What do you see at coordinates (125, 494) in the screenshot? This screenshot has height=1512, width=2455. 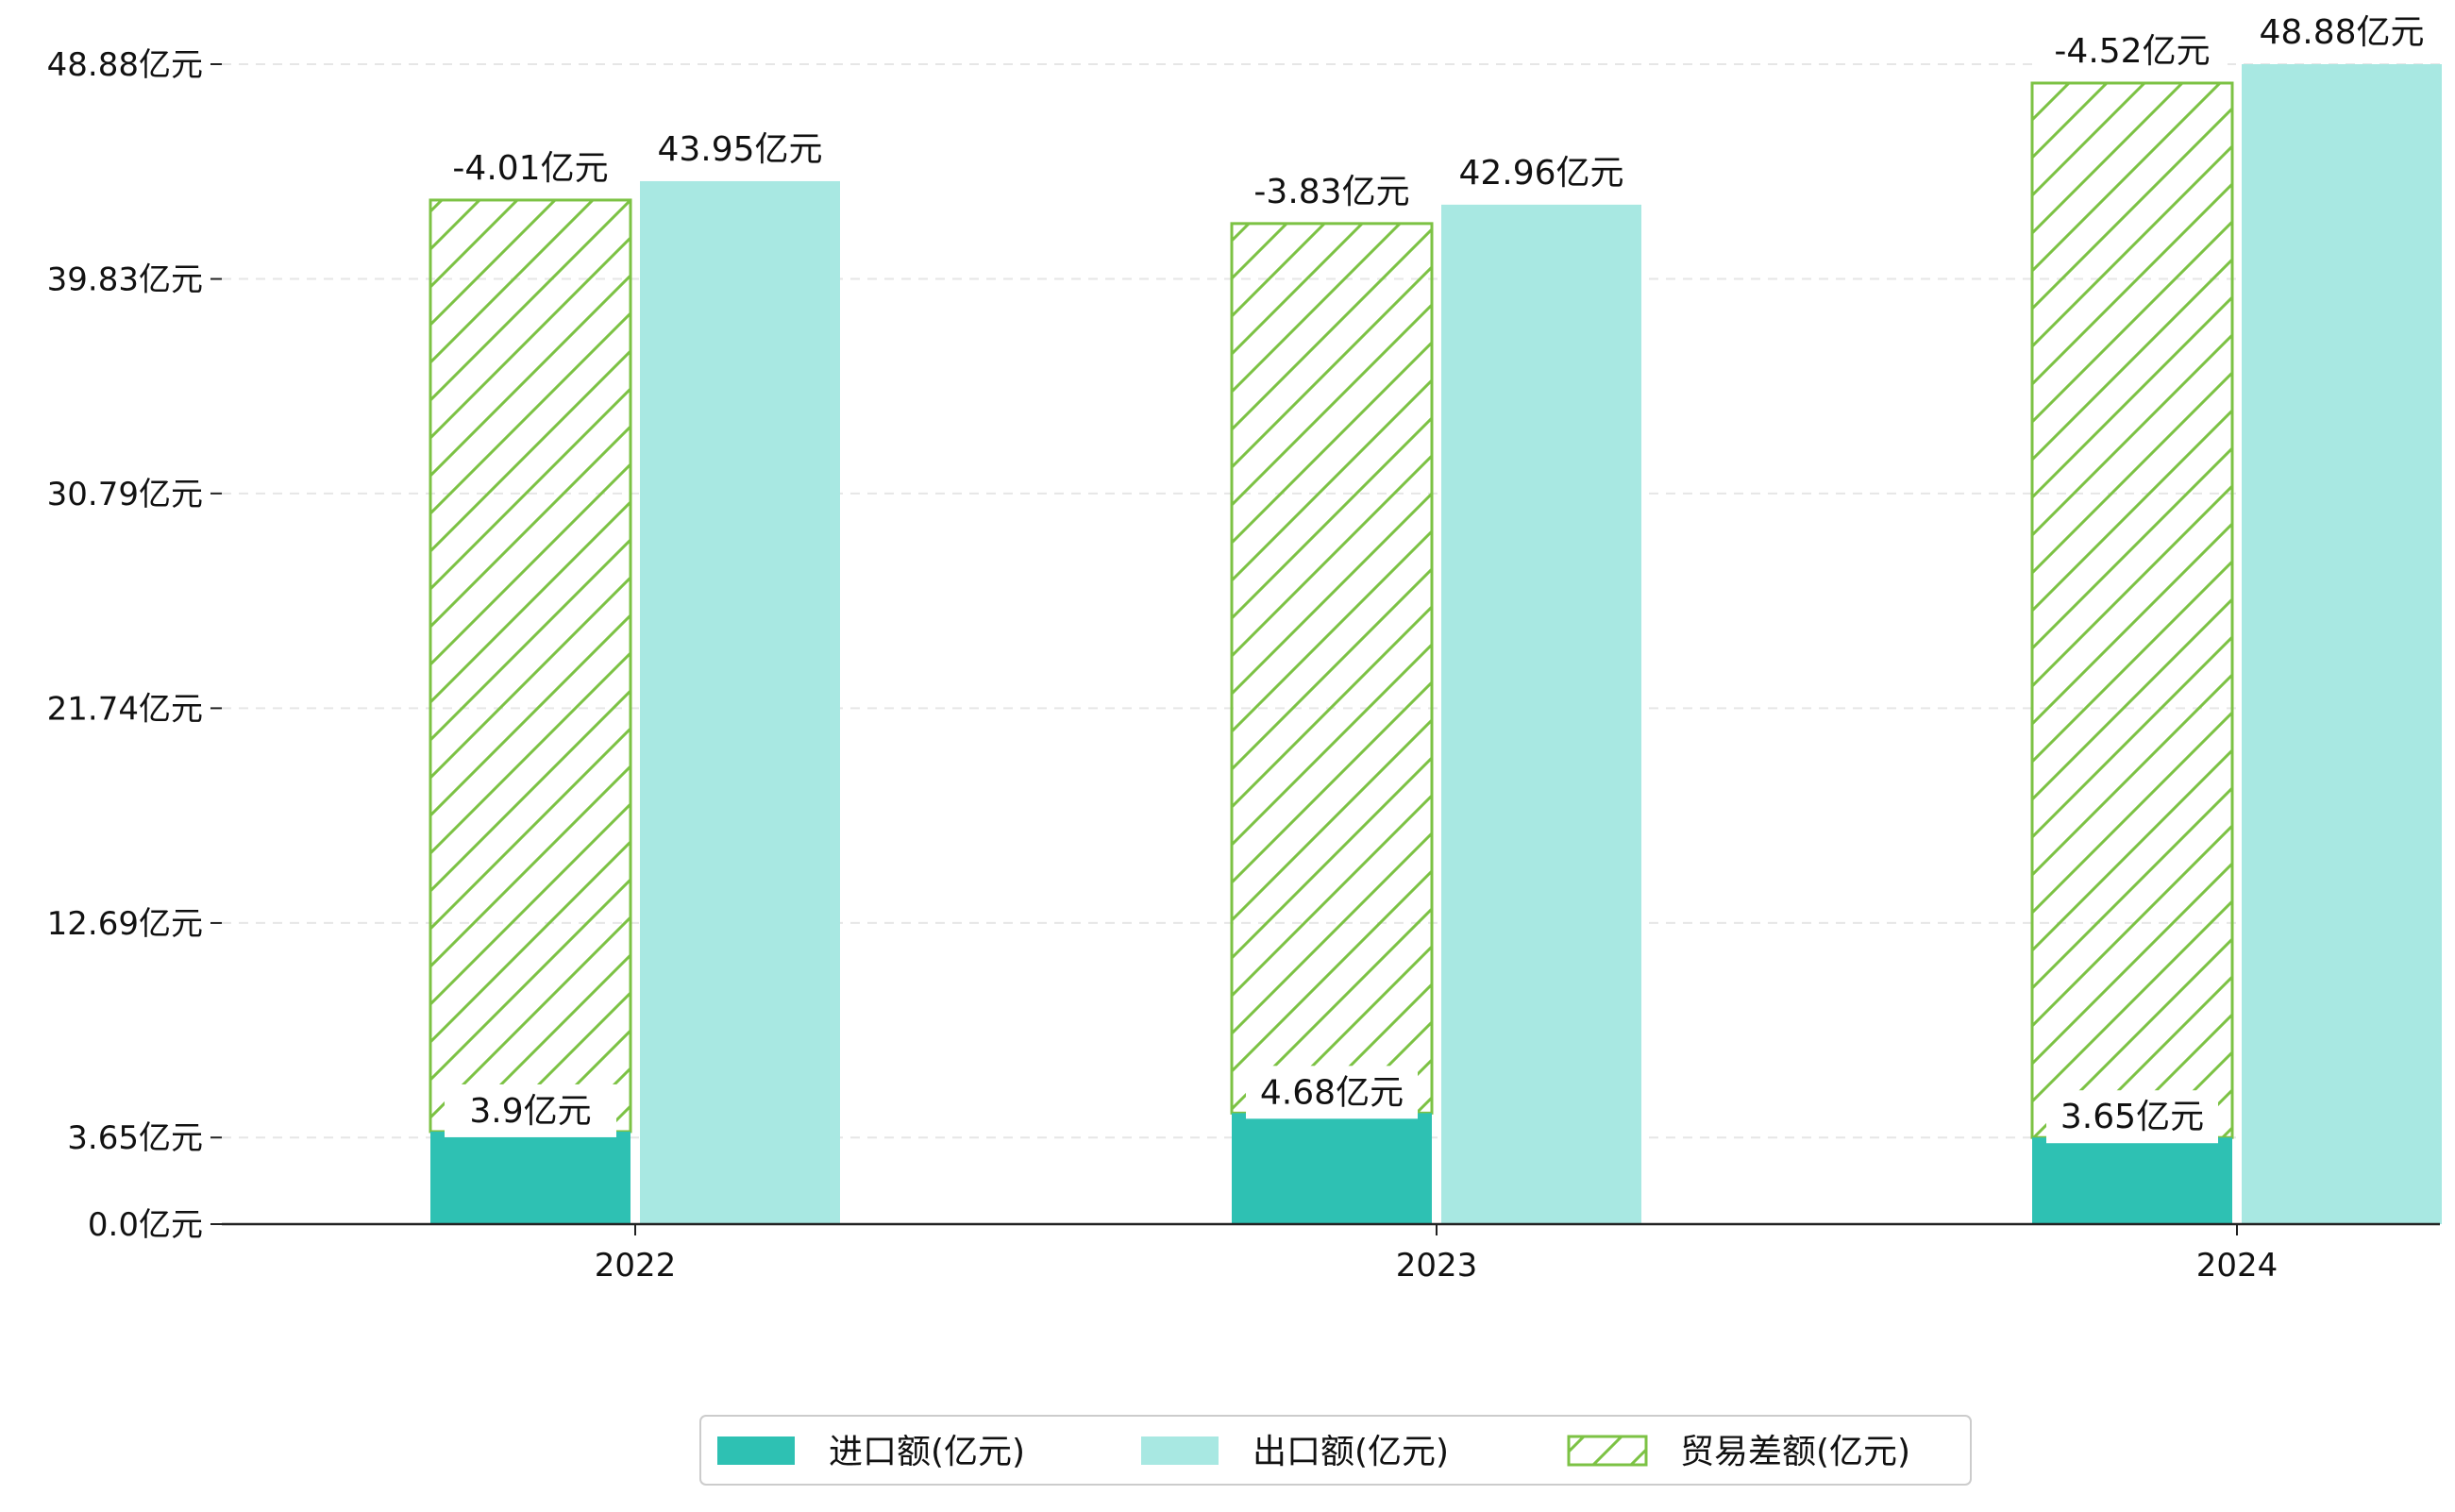 I see `y-tick-label: 30.79亿元` at bounding box center [125, 494].